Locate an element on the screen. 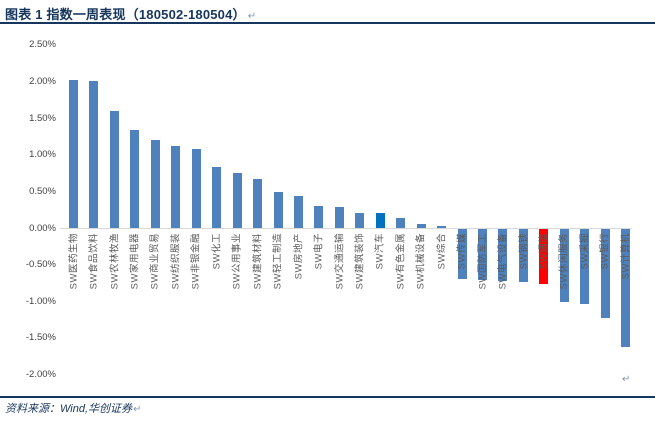  category-label: SW化工 is located at coordinates (217, 251).